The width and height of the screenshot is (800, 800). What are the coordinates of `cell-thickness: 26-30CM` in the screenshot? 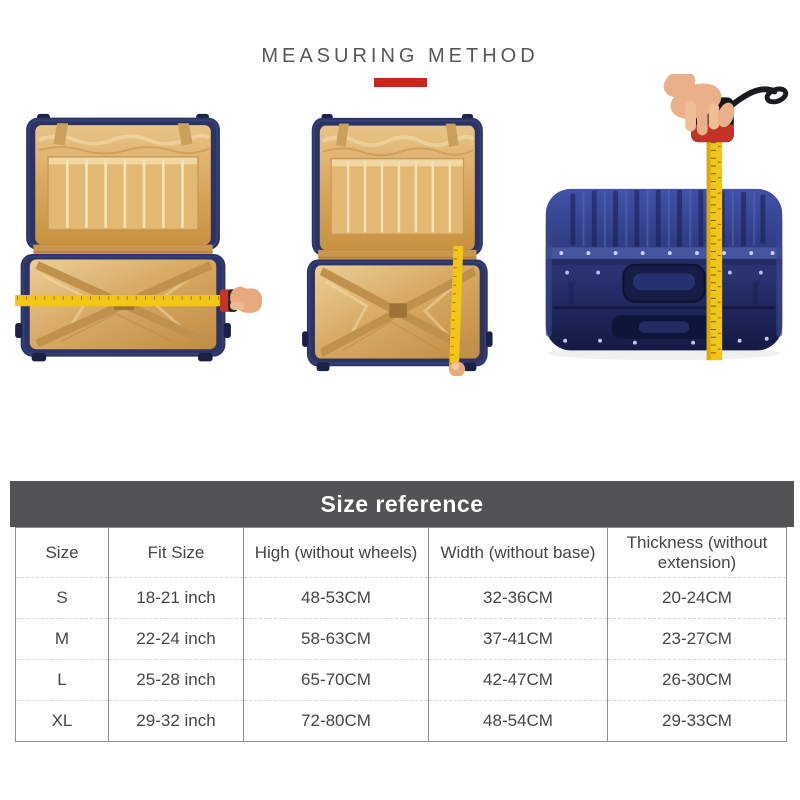 It's located at (697, 680).